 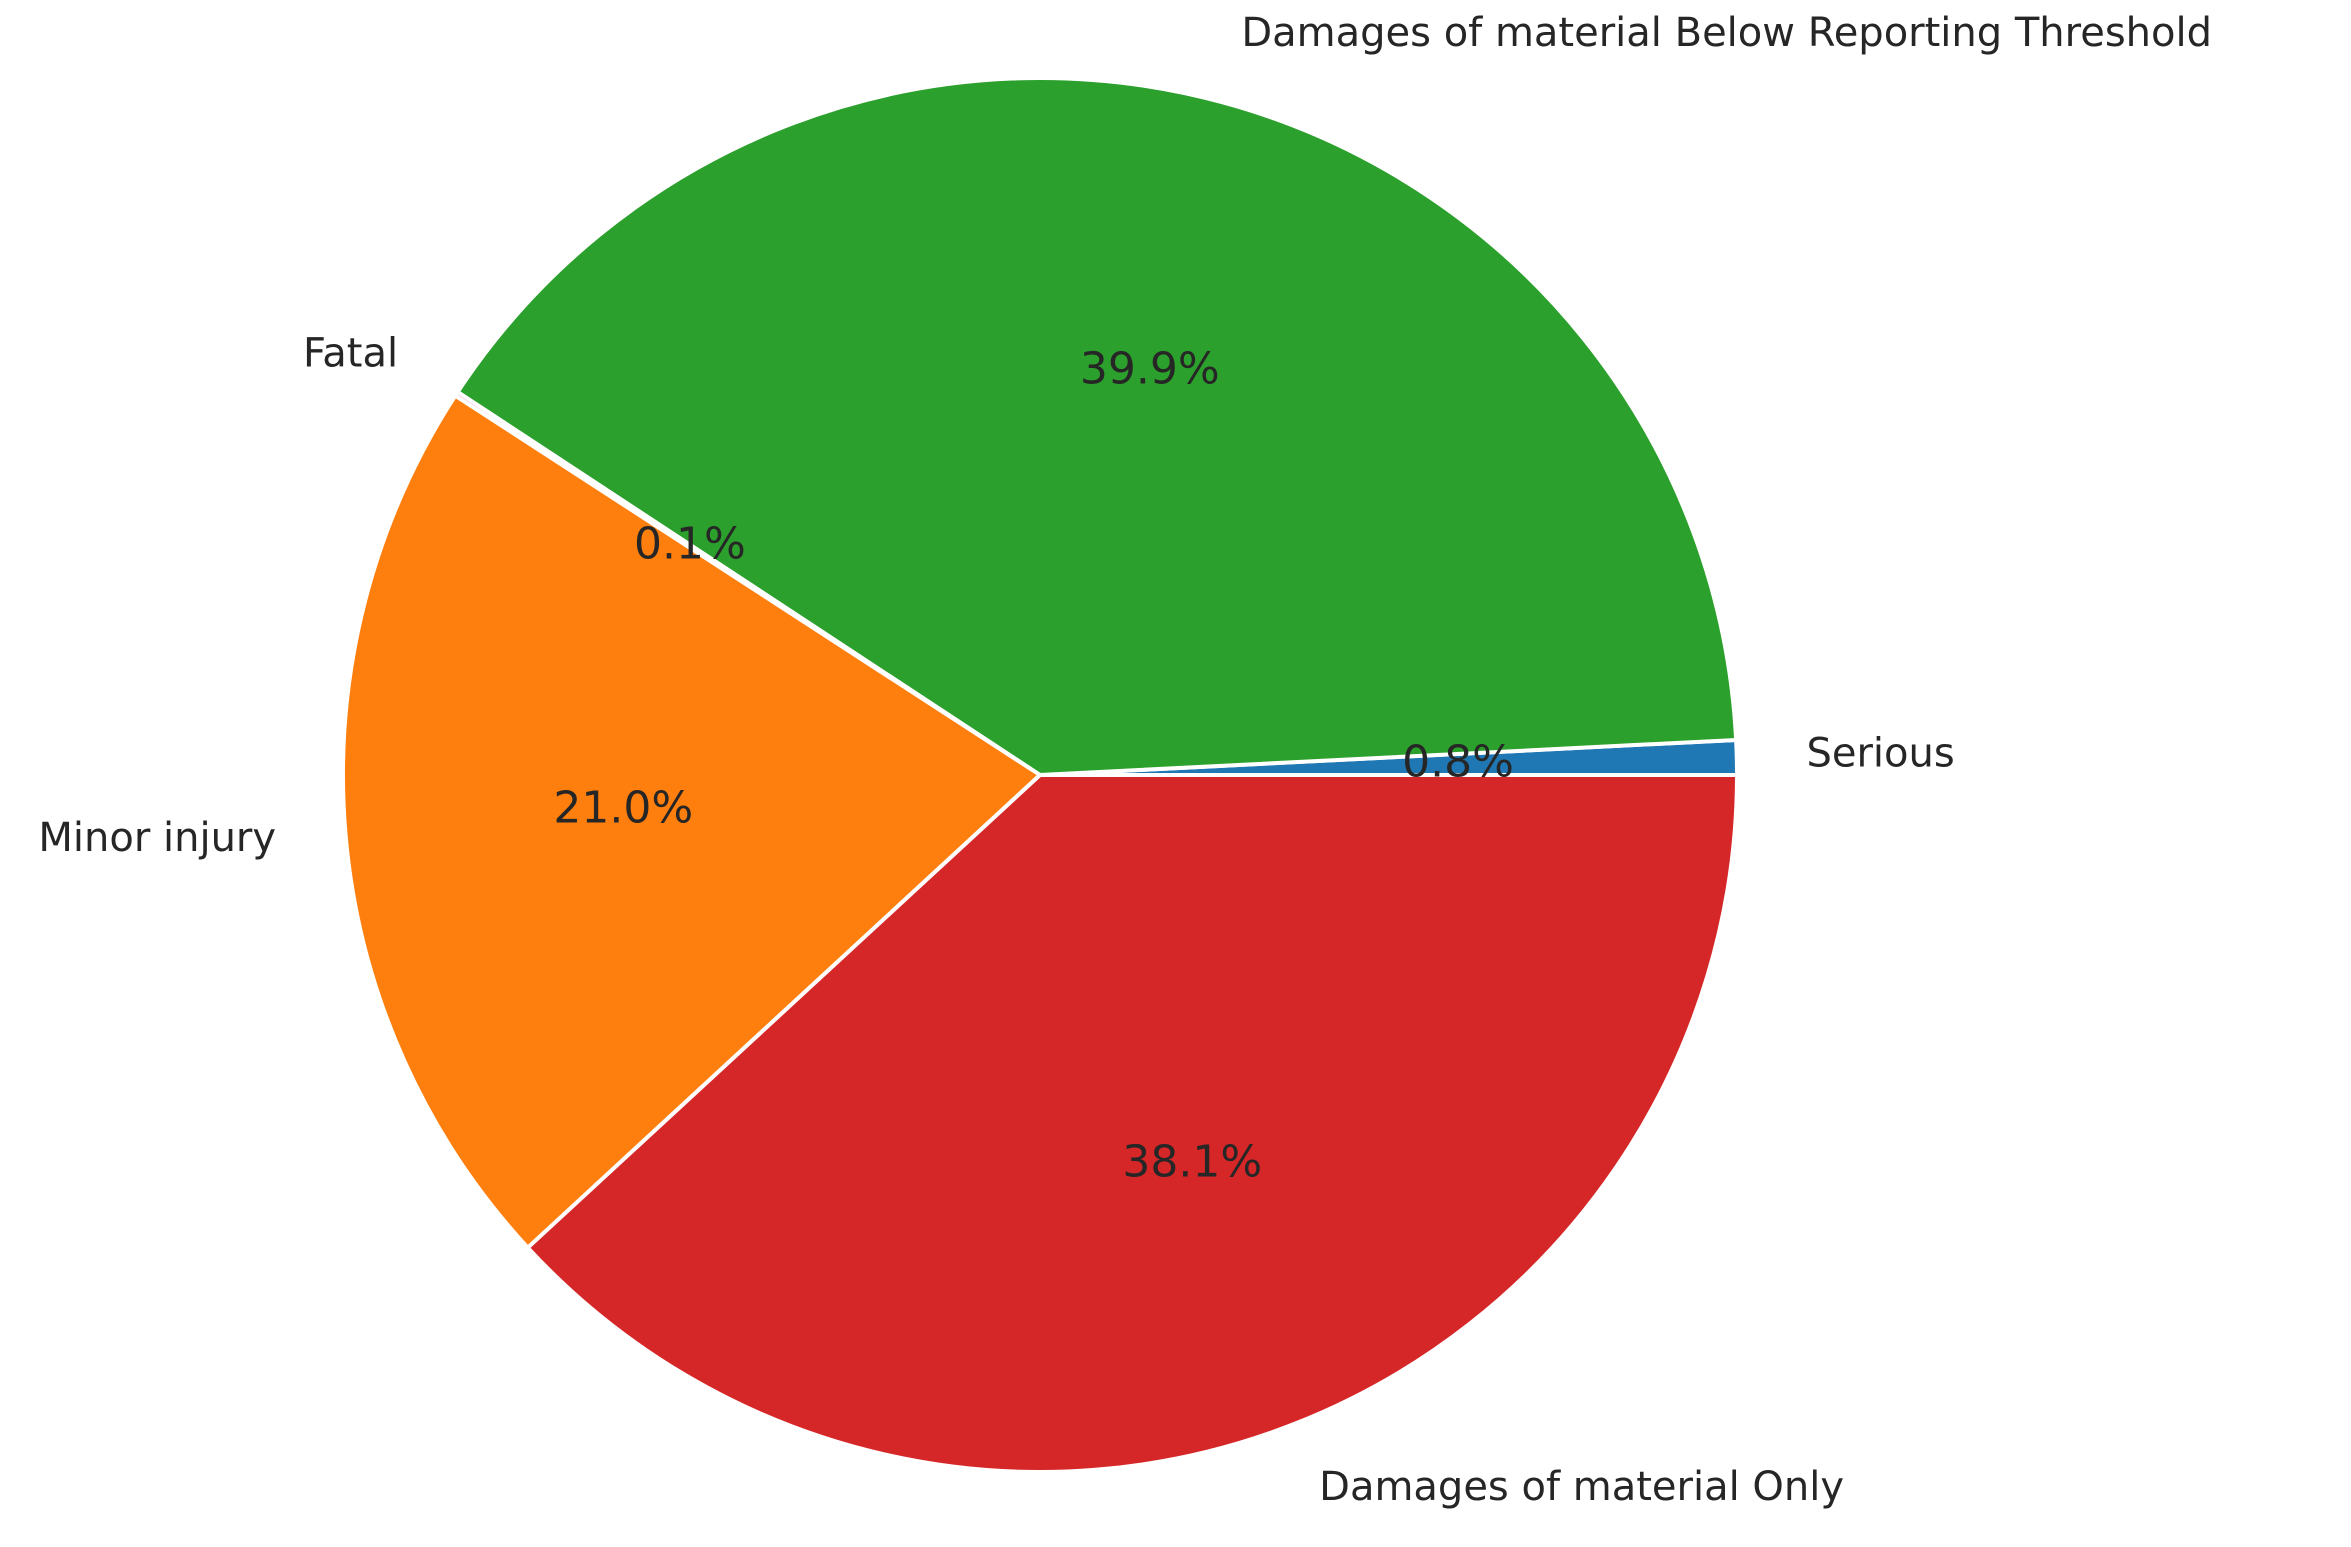 I want to click on slice-percent-0: 0.8%, so click(x=1458, y=761).